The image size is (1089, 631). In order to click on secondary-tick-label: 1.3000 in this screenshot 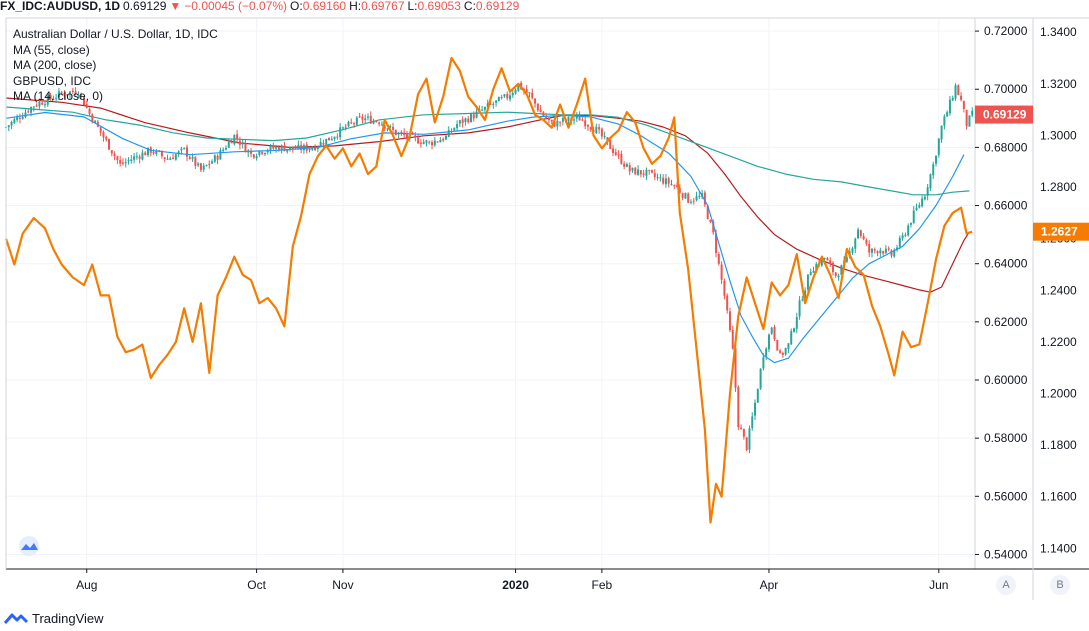, I will do `click(1058, 135)`.